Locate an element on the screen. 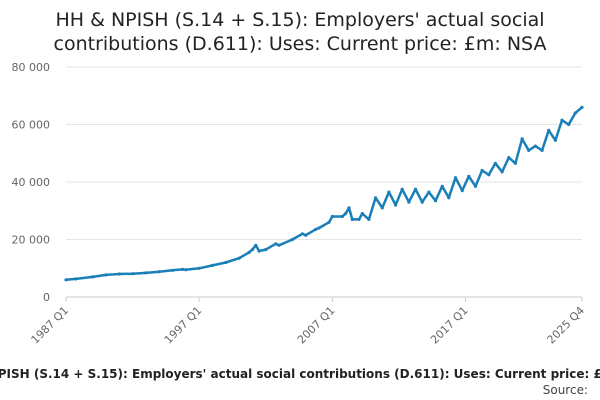  y-tick-label: 40 000 is located at coordinates (31, 182).